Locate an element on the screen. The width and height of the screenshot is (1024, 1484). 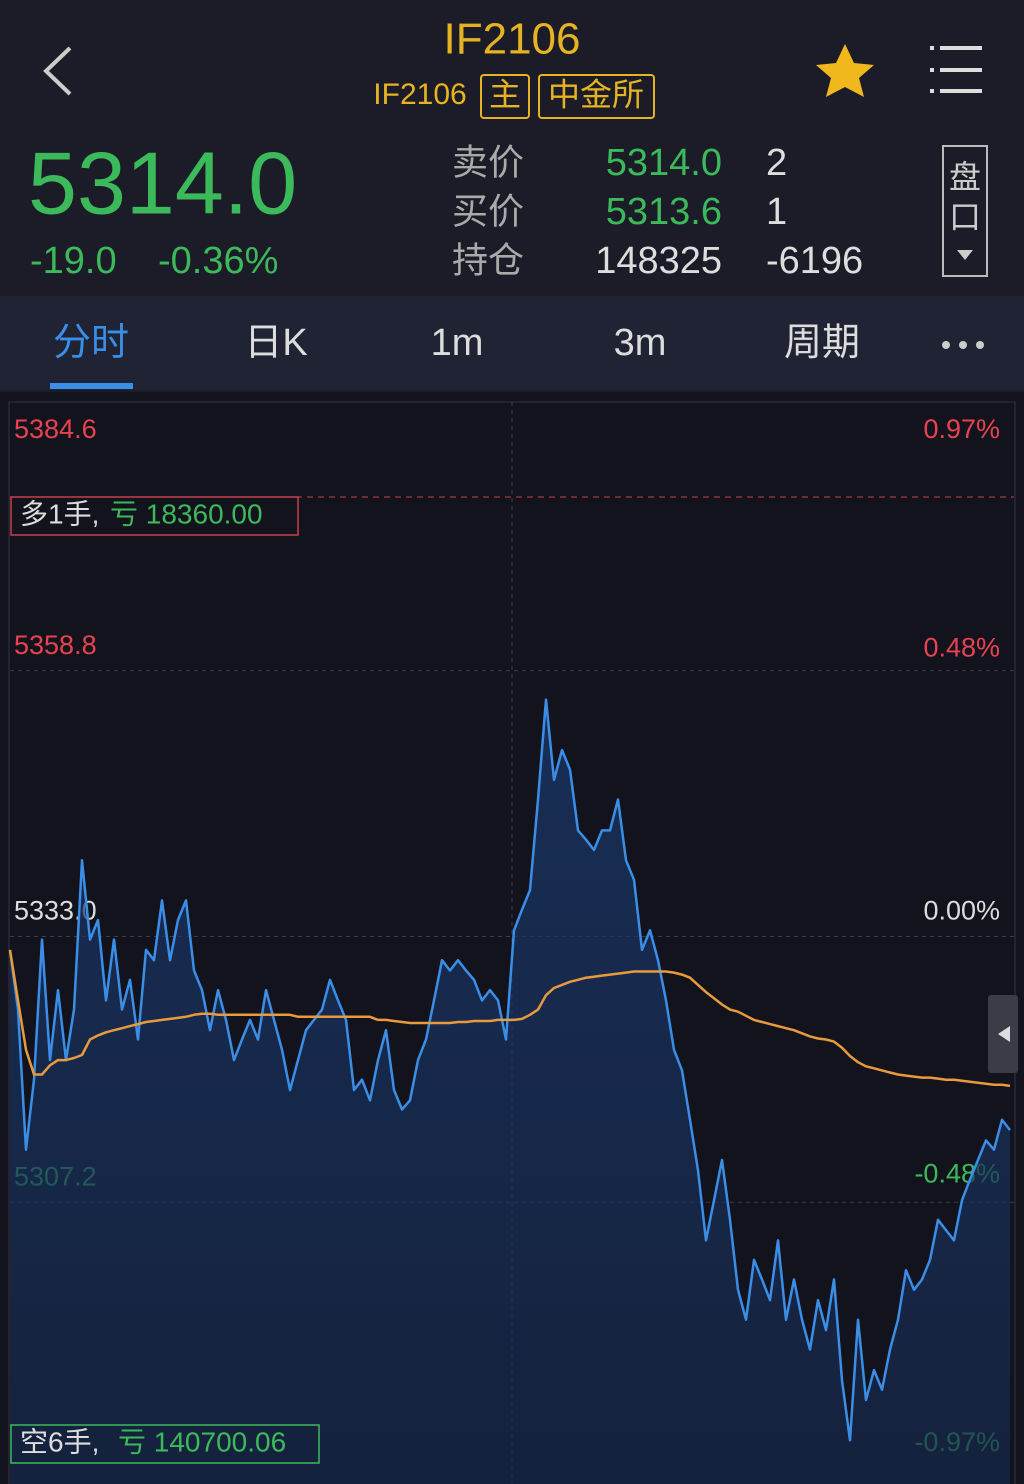
panel-button is located at coordinates (965, 211).